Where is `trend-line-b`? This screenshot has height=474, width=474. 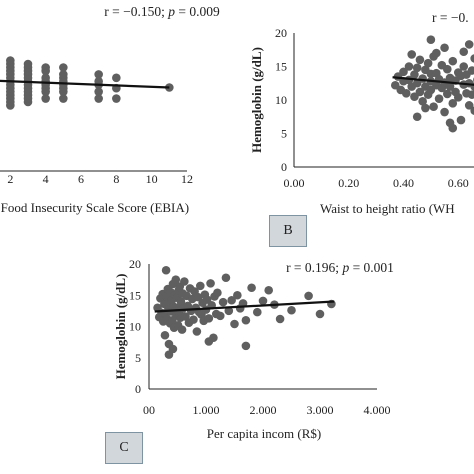 trend-line-b is located at coordinates (433, 81).